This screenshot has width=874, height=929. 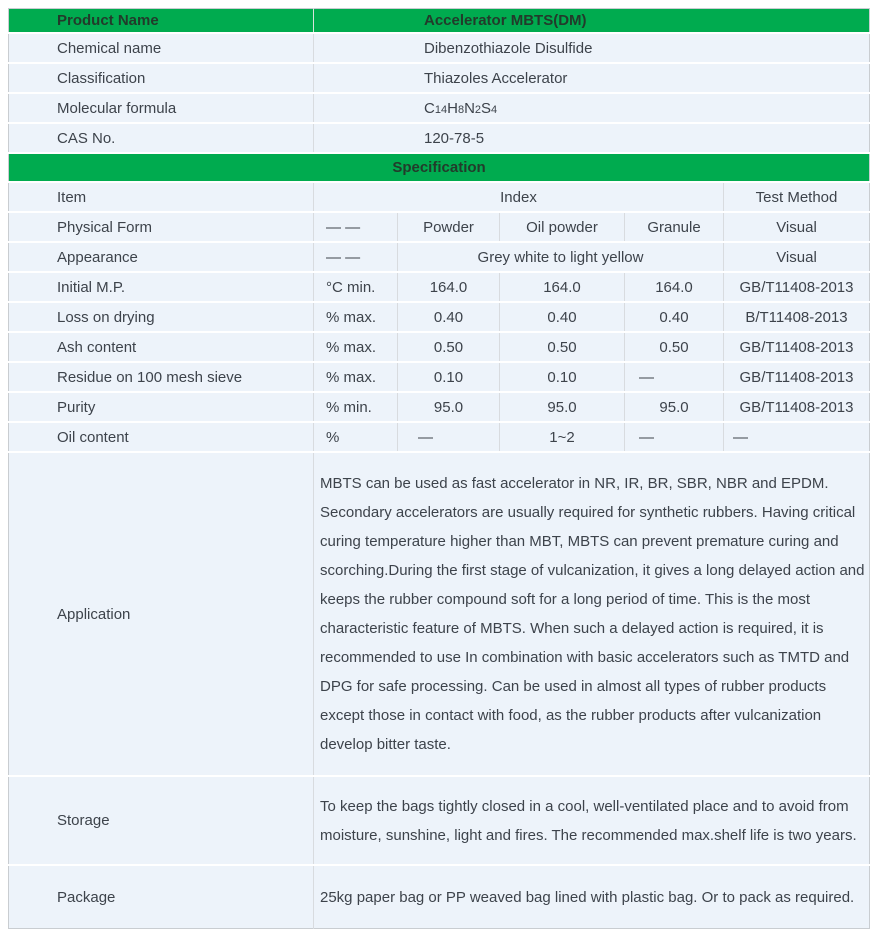 I want to click on spec-header-row: Item Index Test Method, so click(x=439, y=197).